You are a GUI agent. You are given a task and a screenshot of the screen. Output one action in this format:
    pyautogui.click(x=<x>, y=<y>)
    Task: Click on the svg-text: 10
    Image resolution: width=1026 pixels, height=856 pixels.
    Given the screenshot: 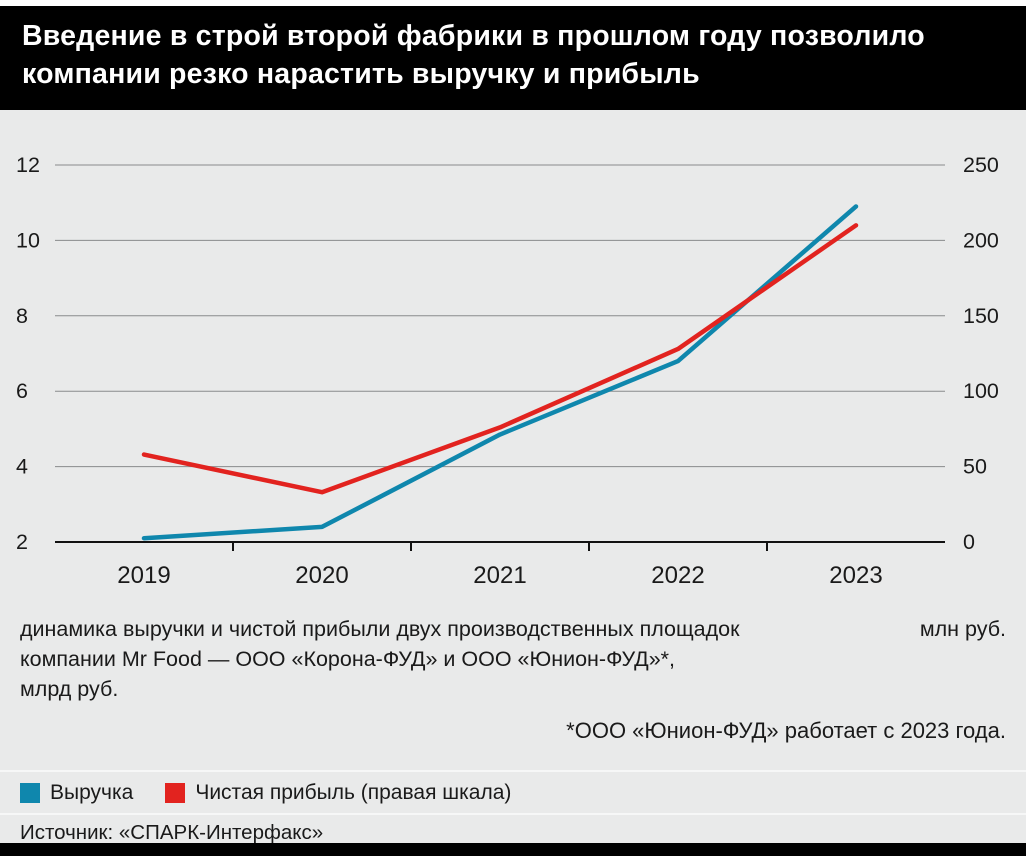 What is the action you would take?
    pyautogui.click(x=28, y=240)
    